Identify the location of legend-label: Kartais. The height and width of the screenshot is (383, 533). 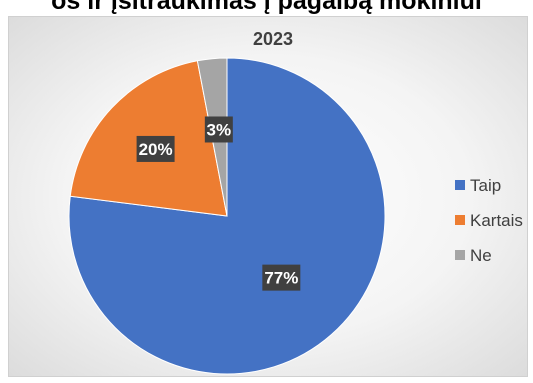
(496, 220).